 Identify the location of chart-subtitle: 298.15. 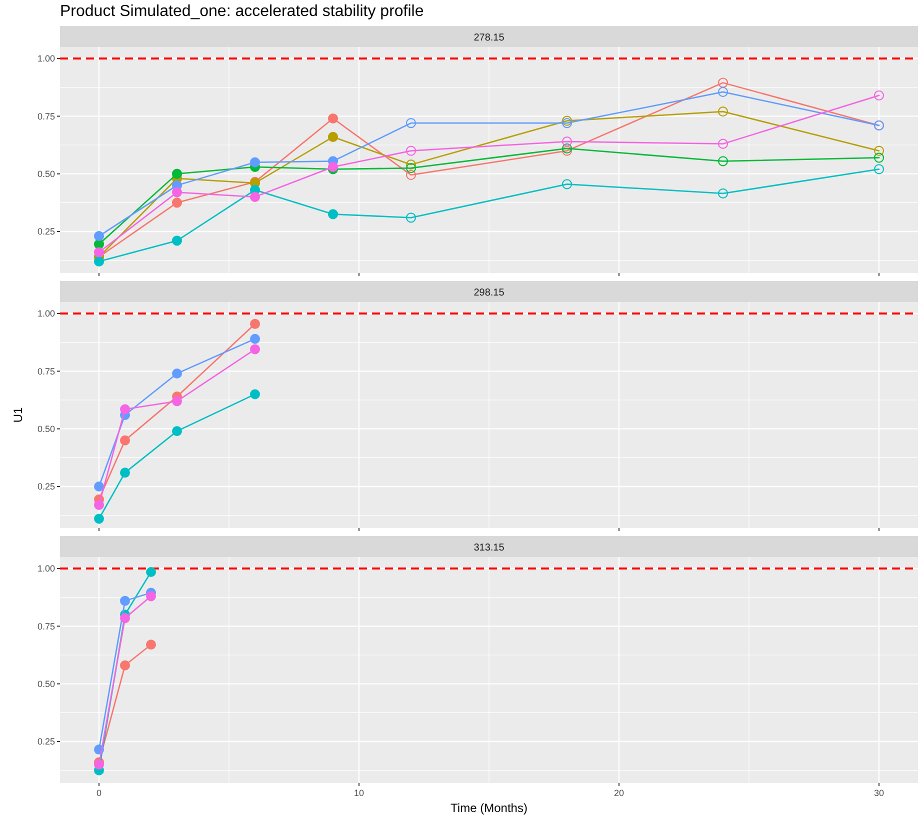
(489, 293).